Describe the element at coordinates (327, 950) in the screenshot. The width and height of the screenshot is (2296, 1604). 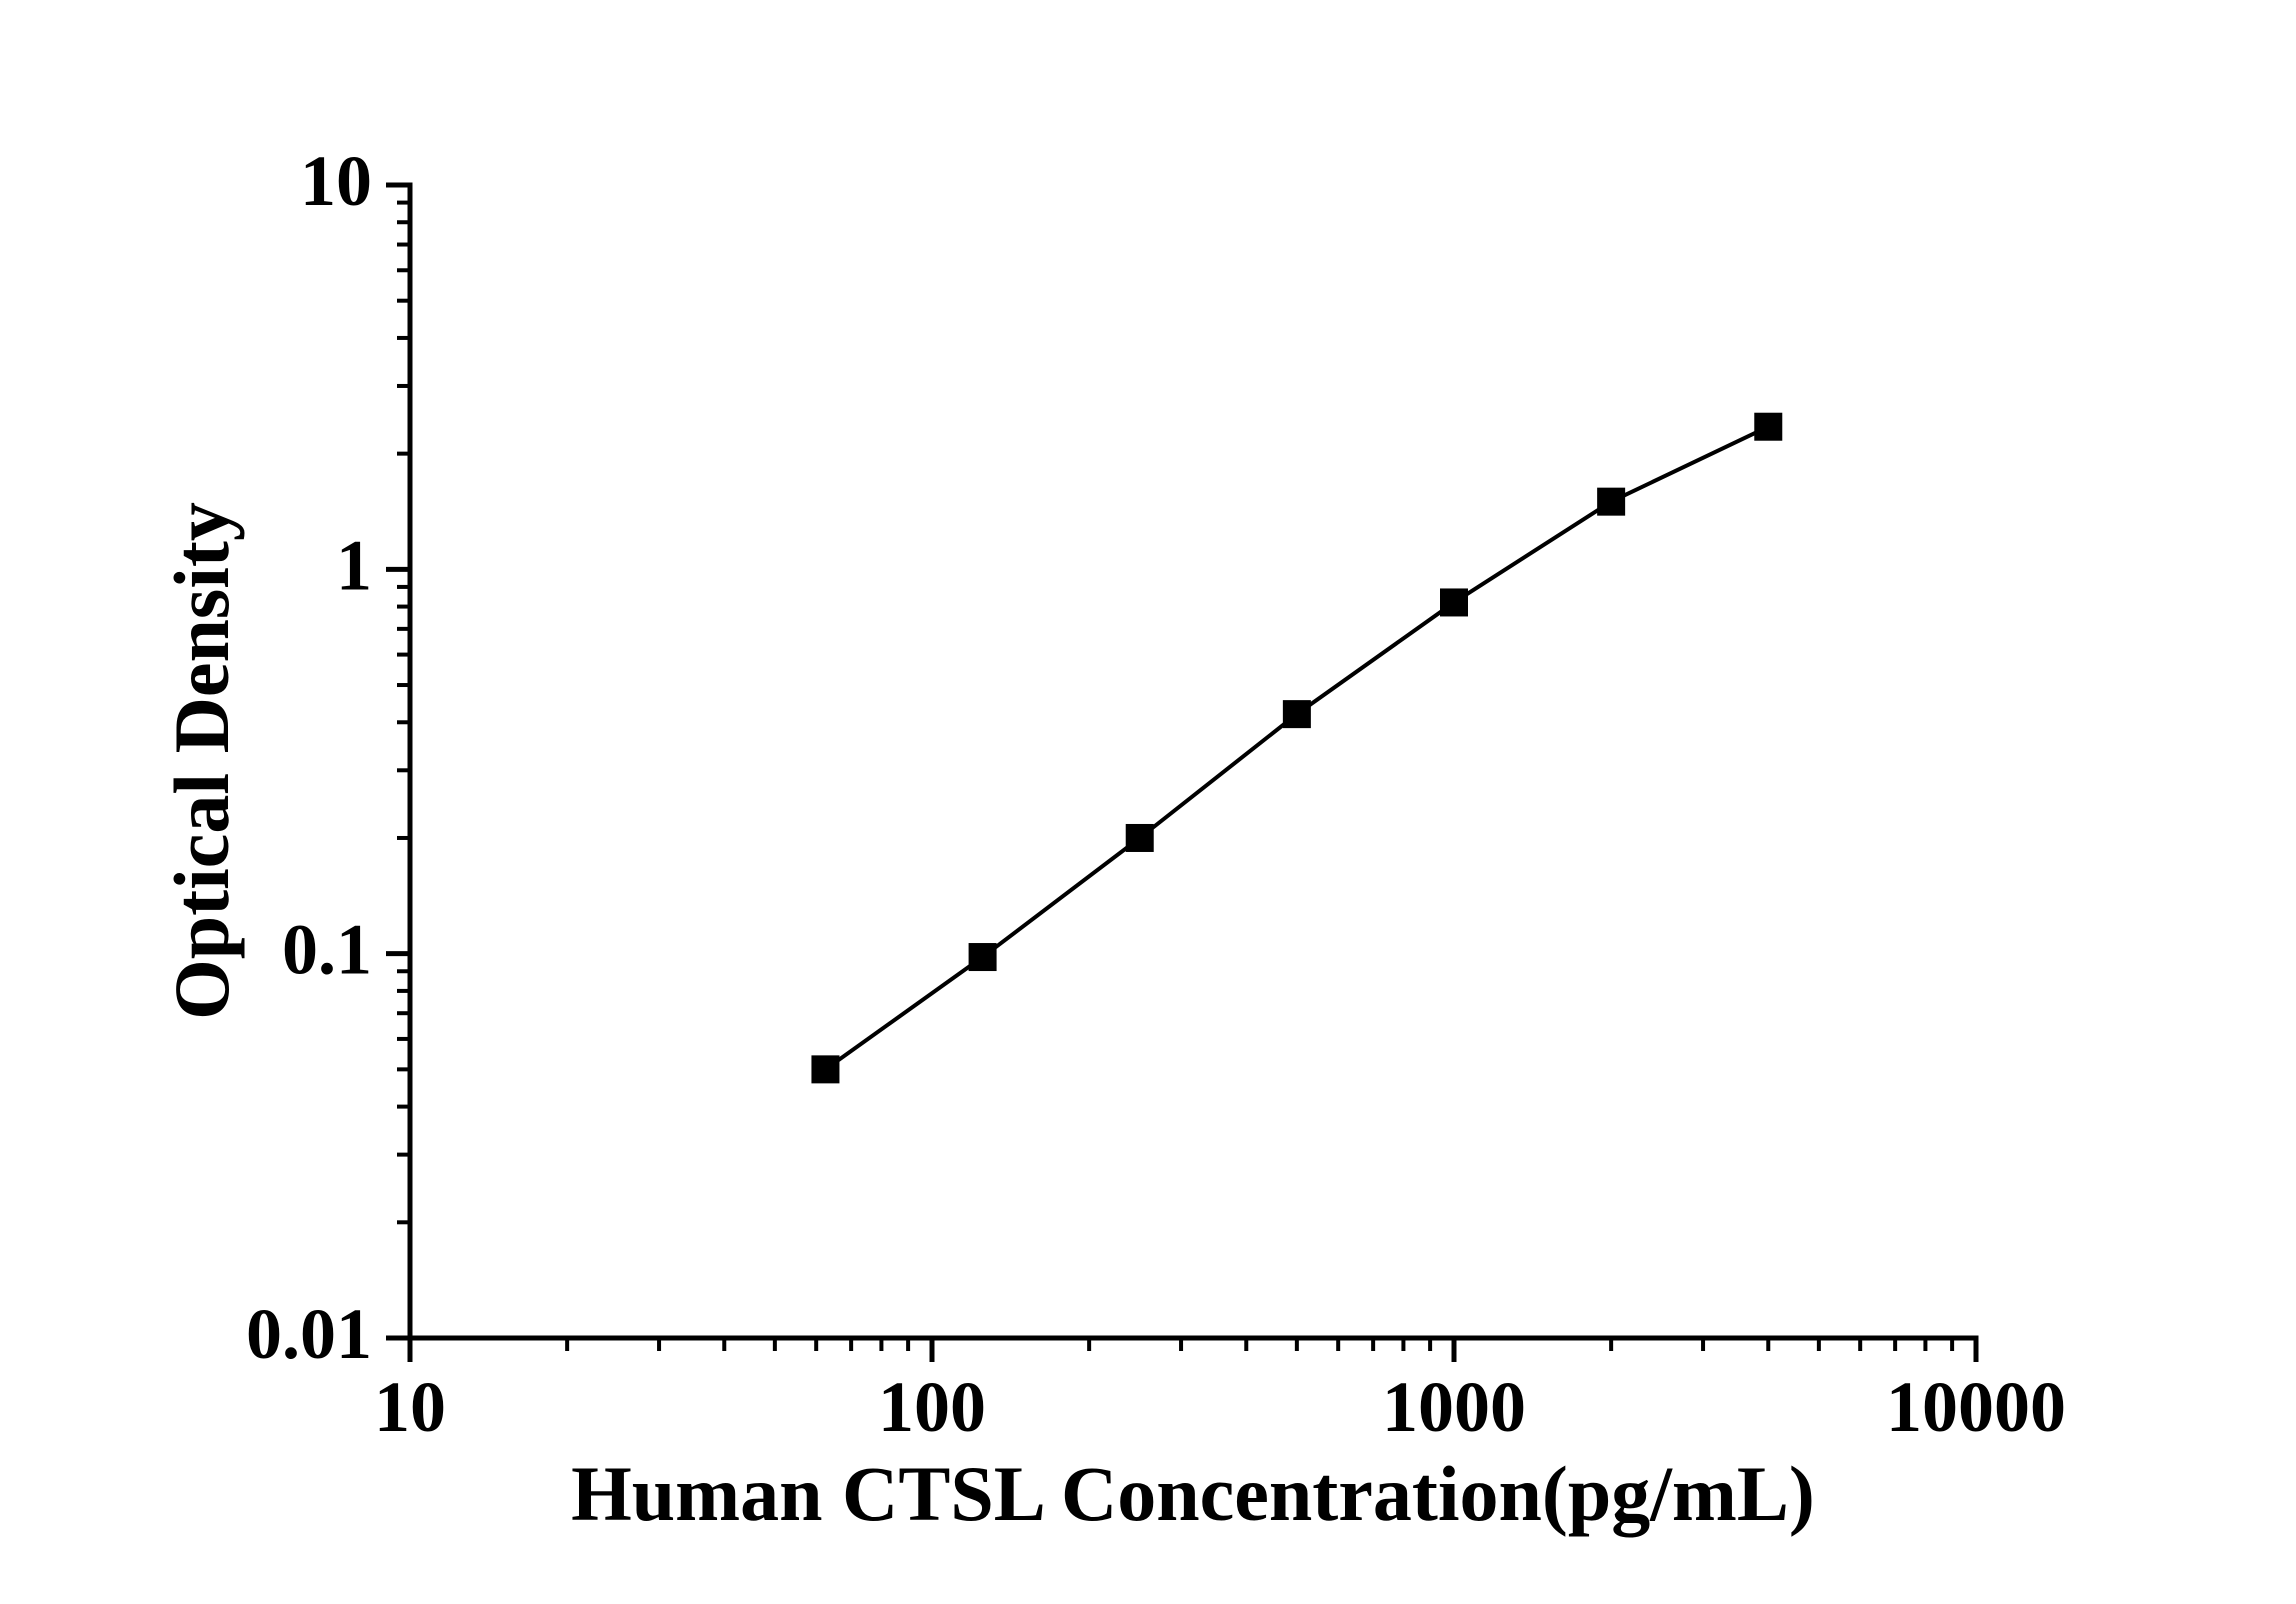
I see `y-axis-tick-label: 0.1` at that location.